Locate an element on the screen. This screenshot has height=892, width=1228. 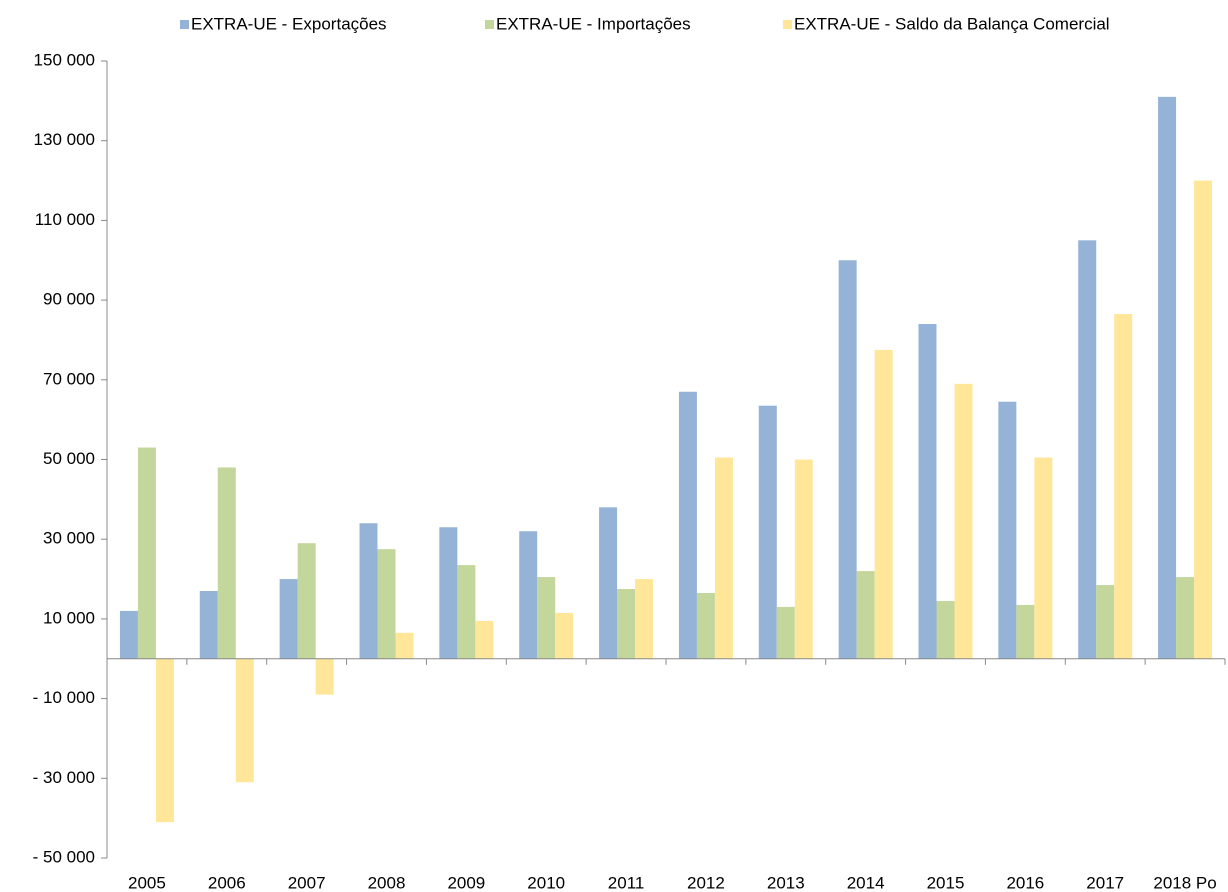
y-tick-label: 70 000 is located at coordinates (69, 378).